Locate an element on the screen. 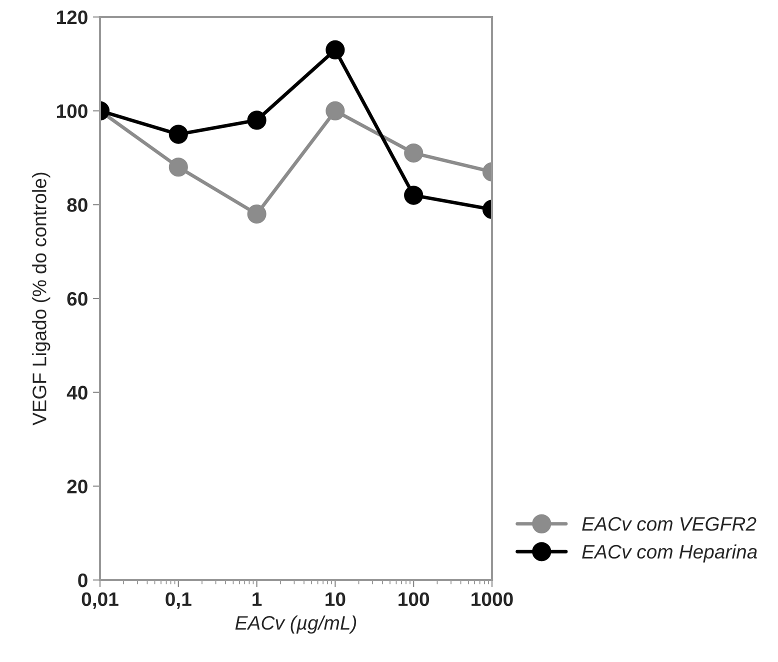 Image resolution: width=778 pixels, height=662 pixels. y-tick-label: 0 is located at coordinates (83, 580).